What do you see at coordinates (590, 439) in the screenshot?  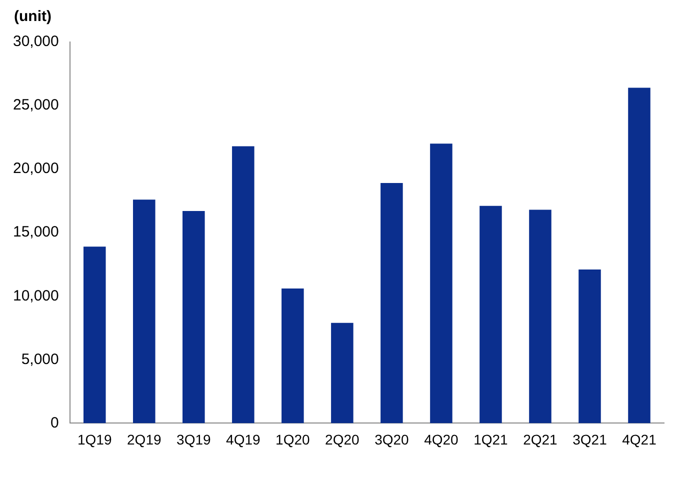 I see `x-tick-label: 3Q21` at bounding box center [590, 439].